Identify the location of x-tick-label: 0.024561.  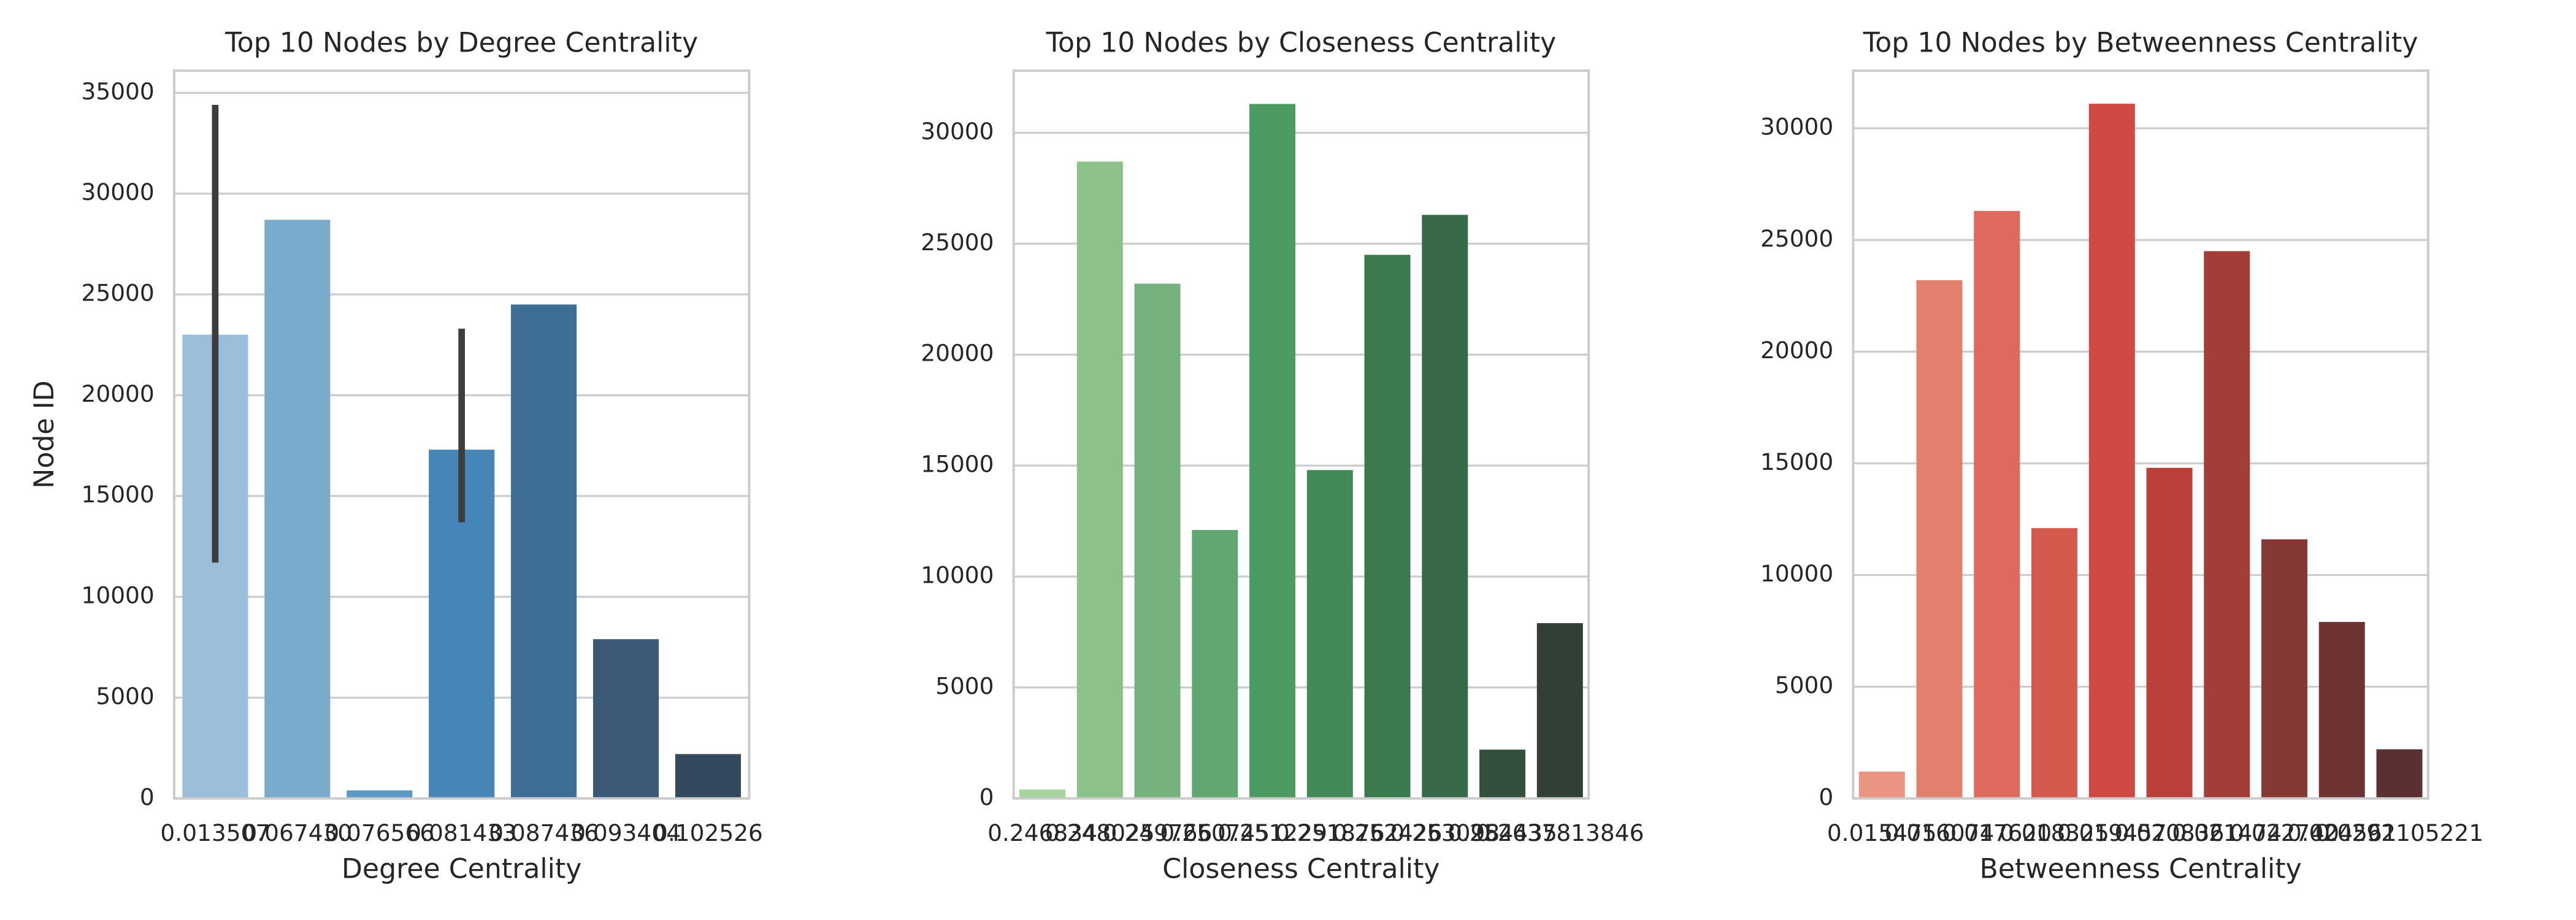
(2342, 832).